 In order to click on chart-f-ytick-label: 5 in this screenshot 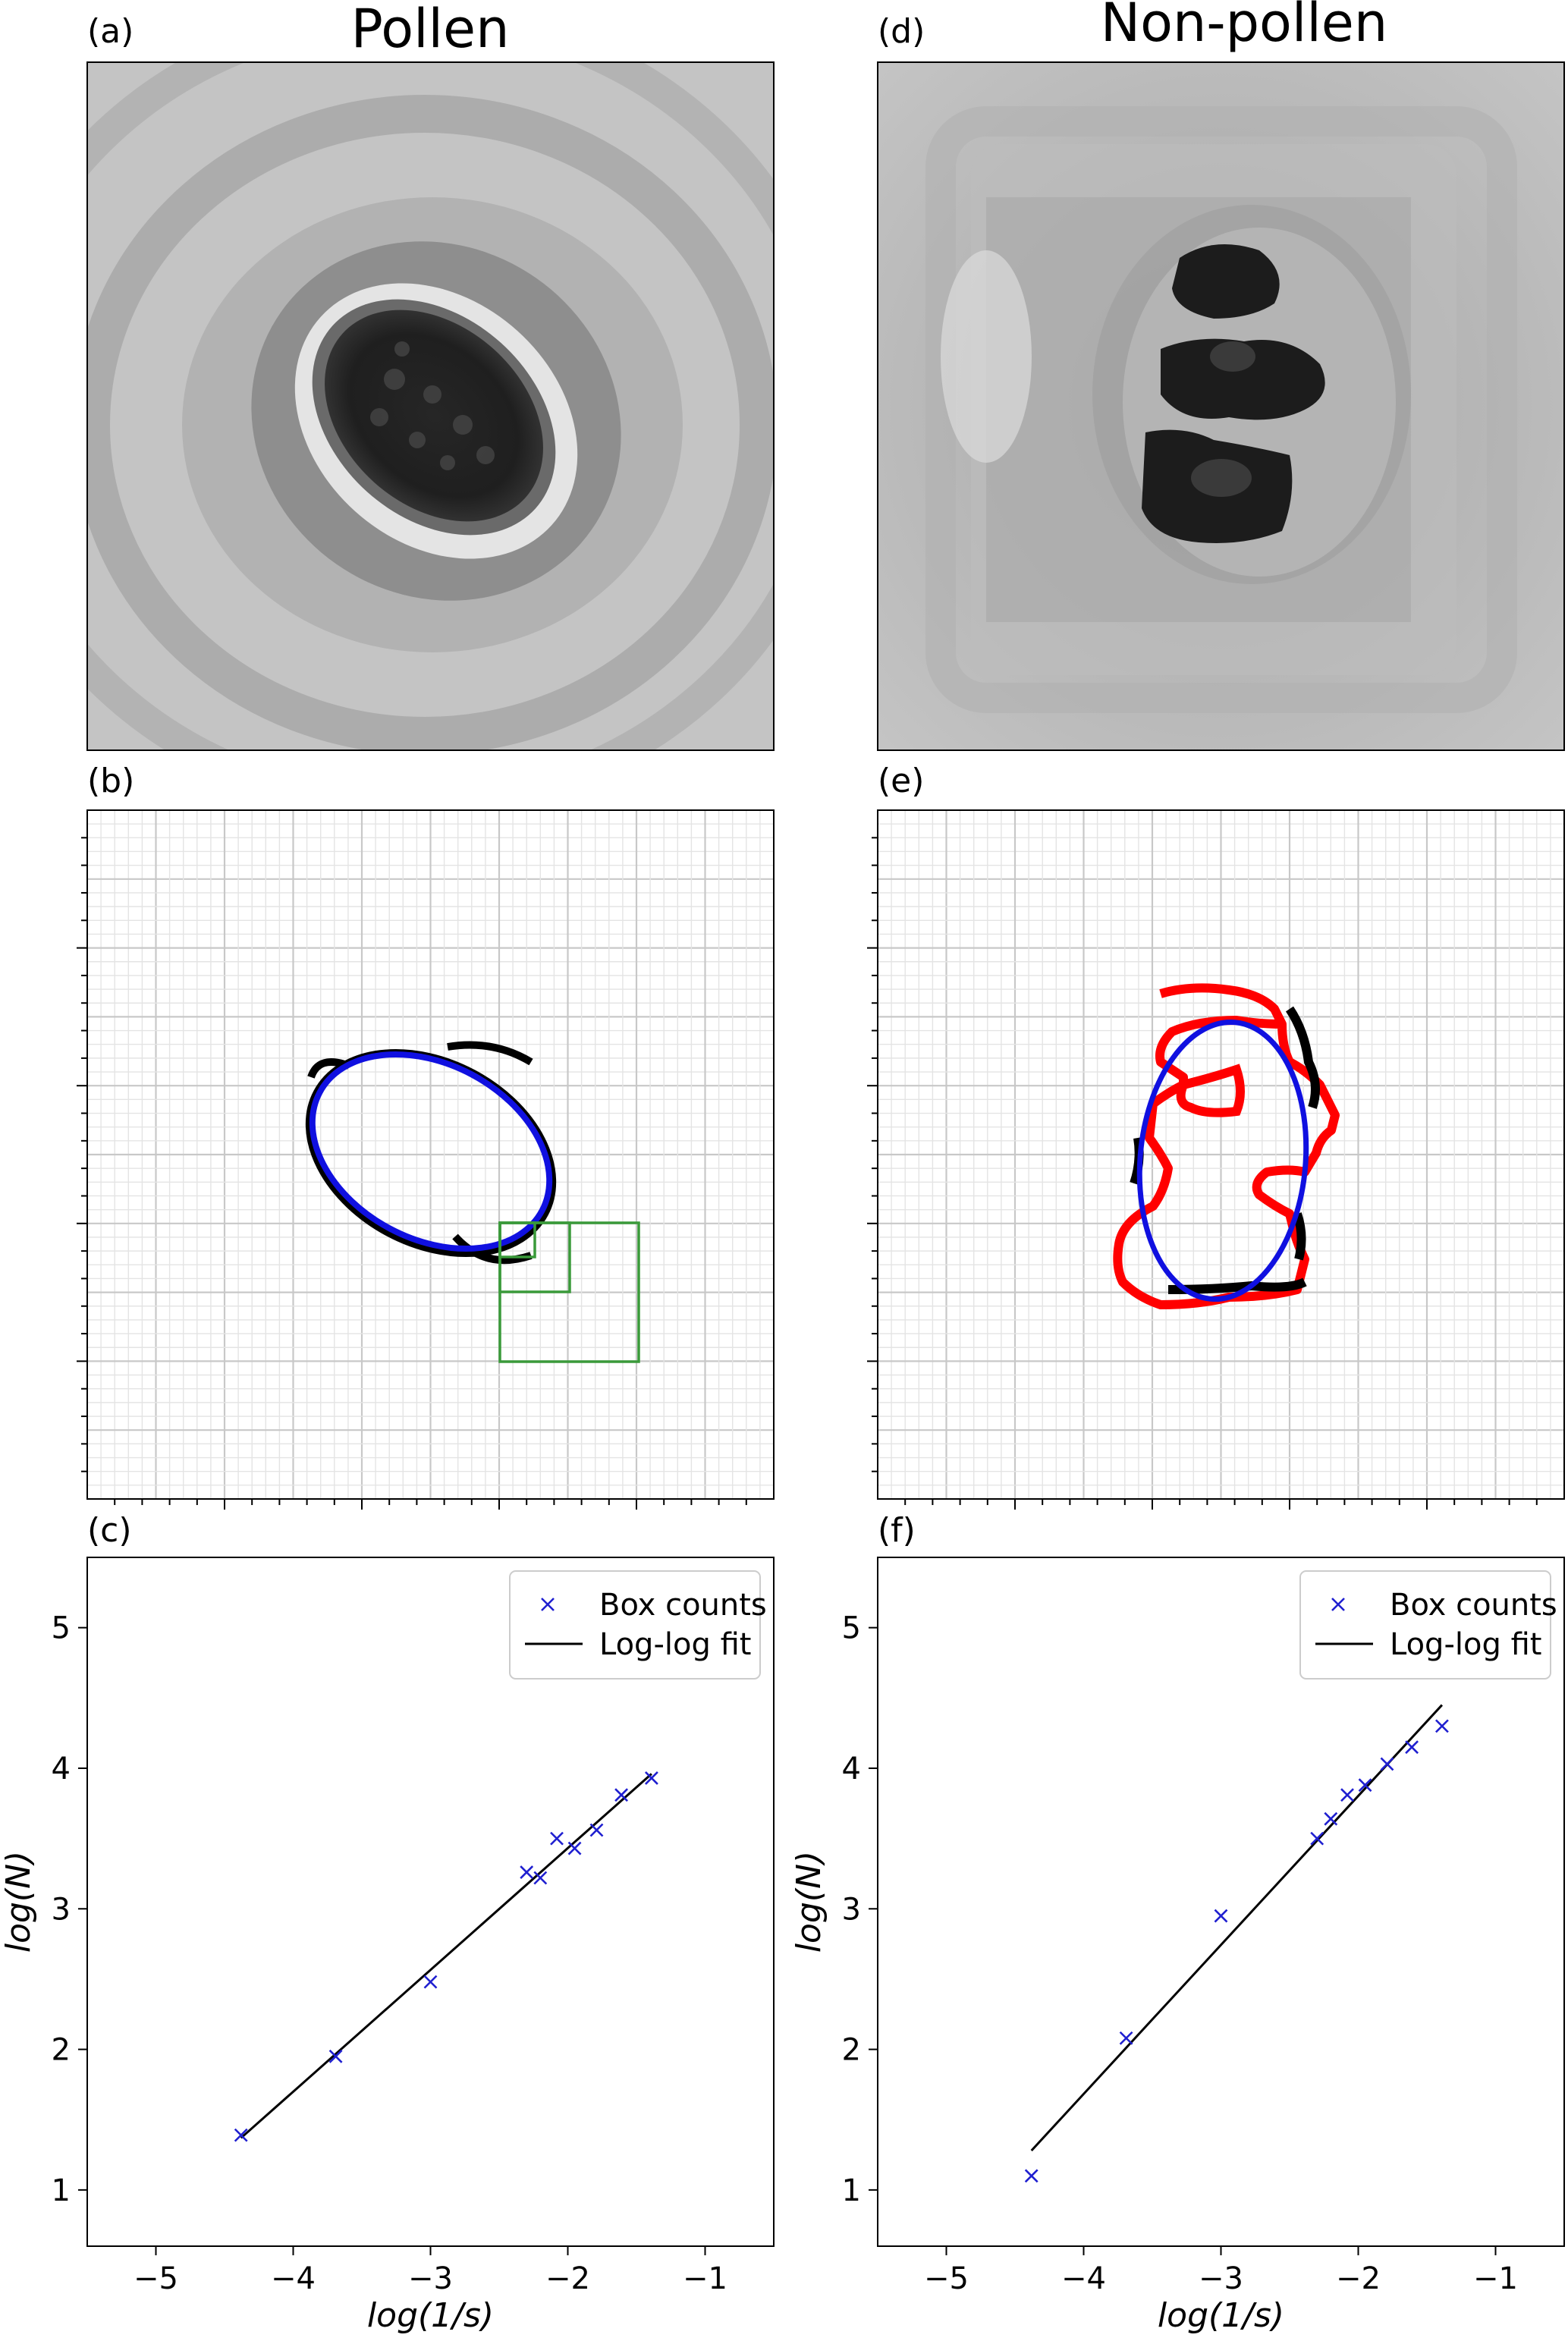, I will do `click(852, 1628)`.